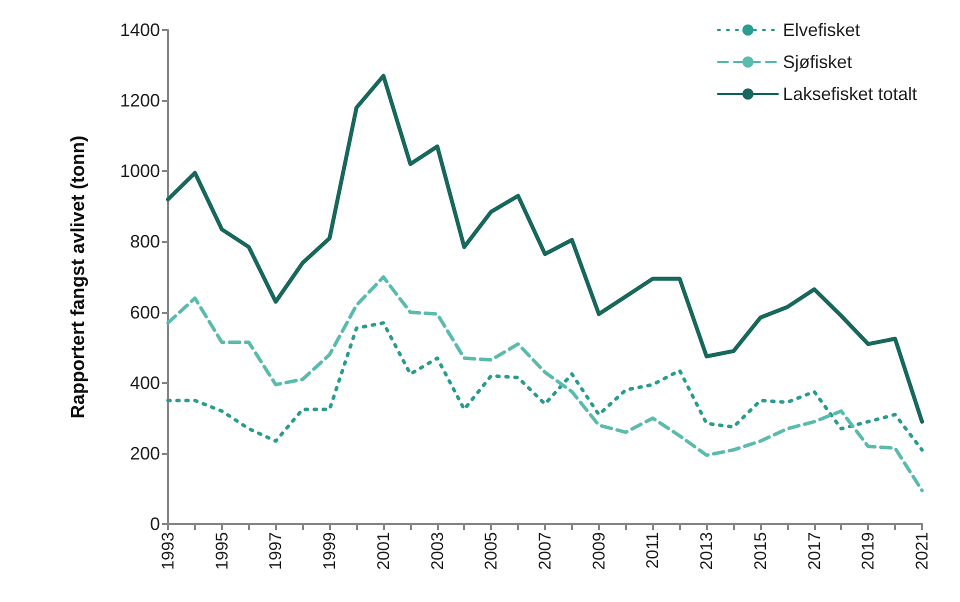 This screenshot has height=602, width=960. What do you see at coordinates (145, 312) in the screenshot?
I see `y-tick-label: 600` at bounding box center [145, 312].